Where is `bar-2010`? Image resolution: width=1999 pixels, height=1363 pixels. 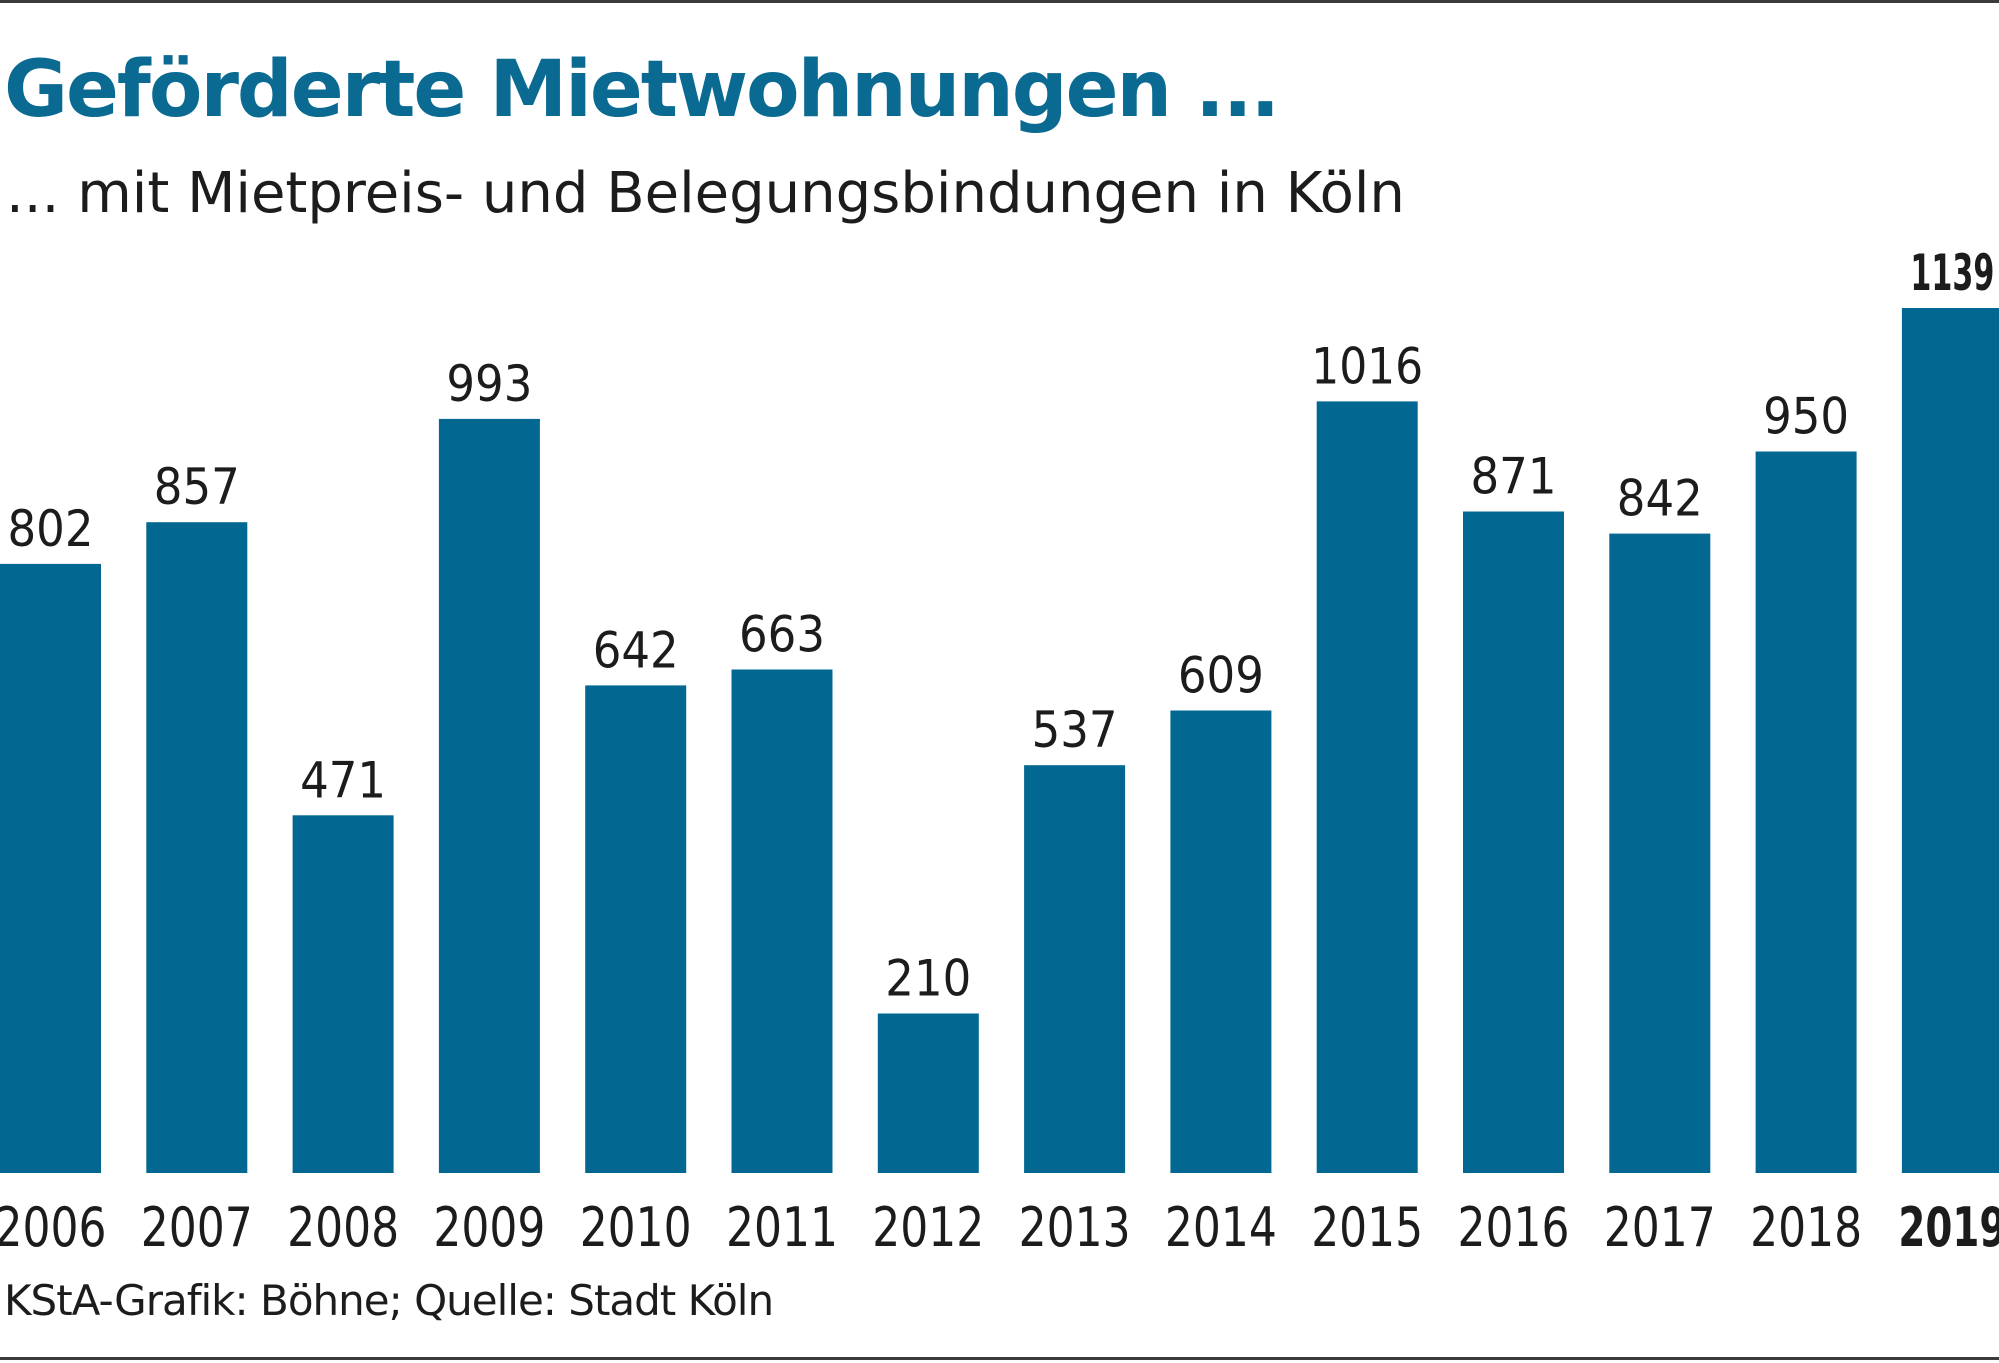
bar-2010 is located at coordinates (636, 929).